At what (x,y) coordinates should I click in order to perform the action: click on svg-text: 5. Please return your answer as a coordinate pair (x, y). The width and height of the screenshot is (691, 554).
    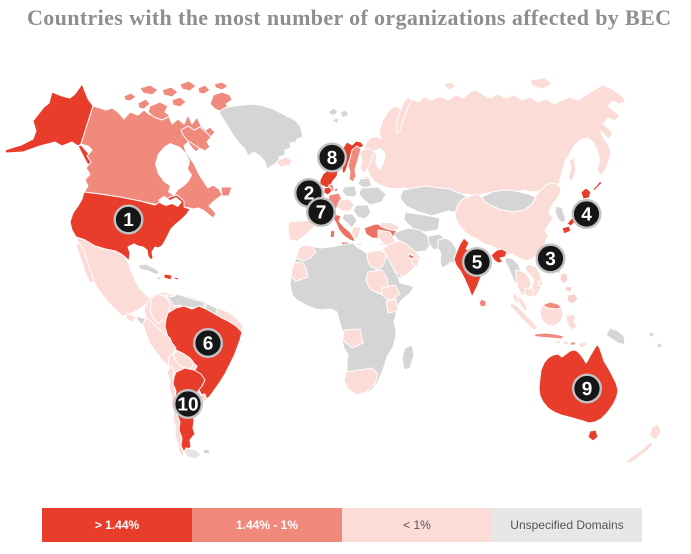
    Looking at the image, I should click on (477, 263).